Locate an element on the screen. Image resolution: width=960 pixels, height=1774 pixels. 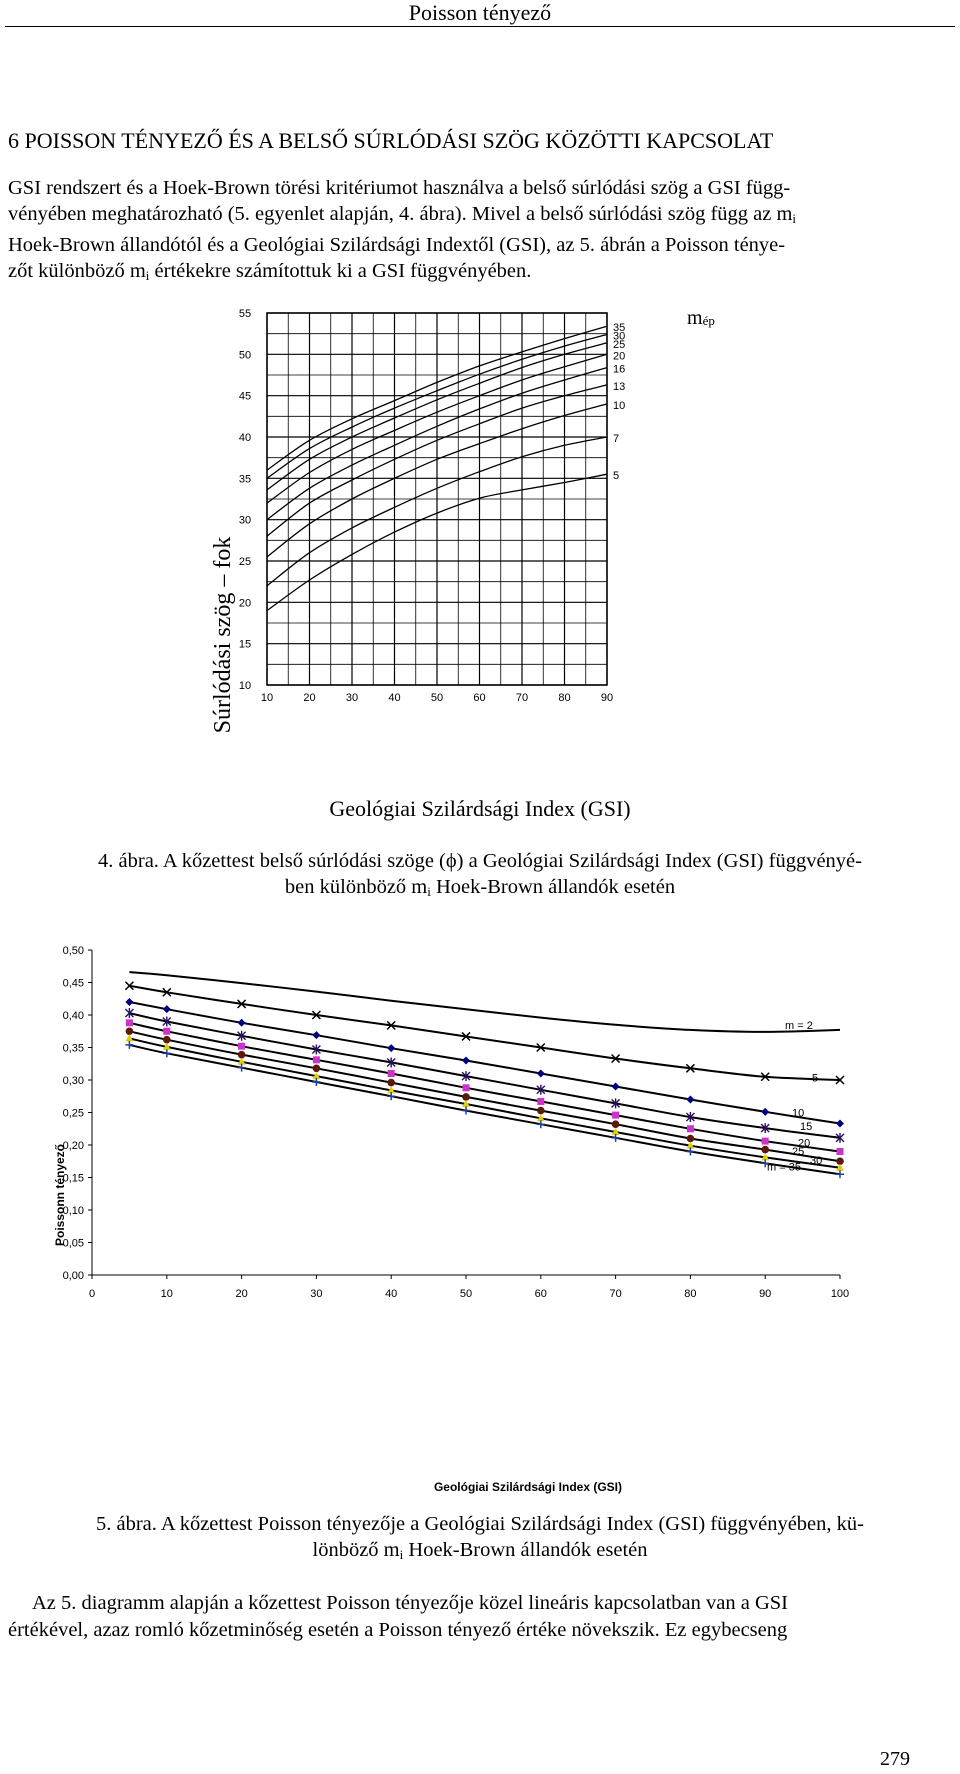
y-tick-label: 45 is located at coordinates (245, 397).